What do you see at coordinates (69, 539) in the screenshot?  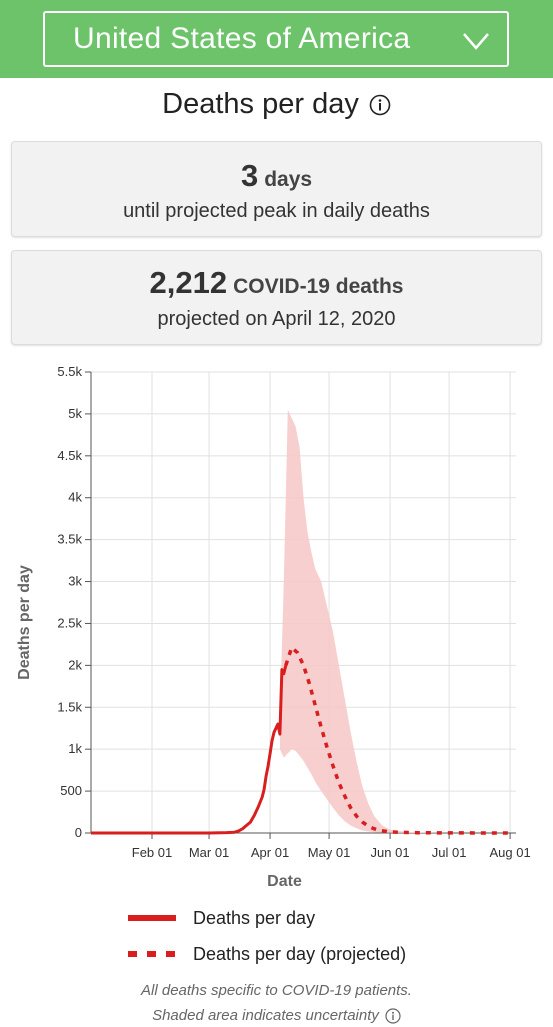 I see `y-tick-label: 3.5k` at bounding box center [69, 539].